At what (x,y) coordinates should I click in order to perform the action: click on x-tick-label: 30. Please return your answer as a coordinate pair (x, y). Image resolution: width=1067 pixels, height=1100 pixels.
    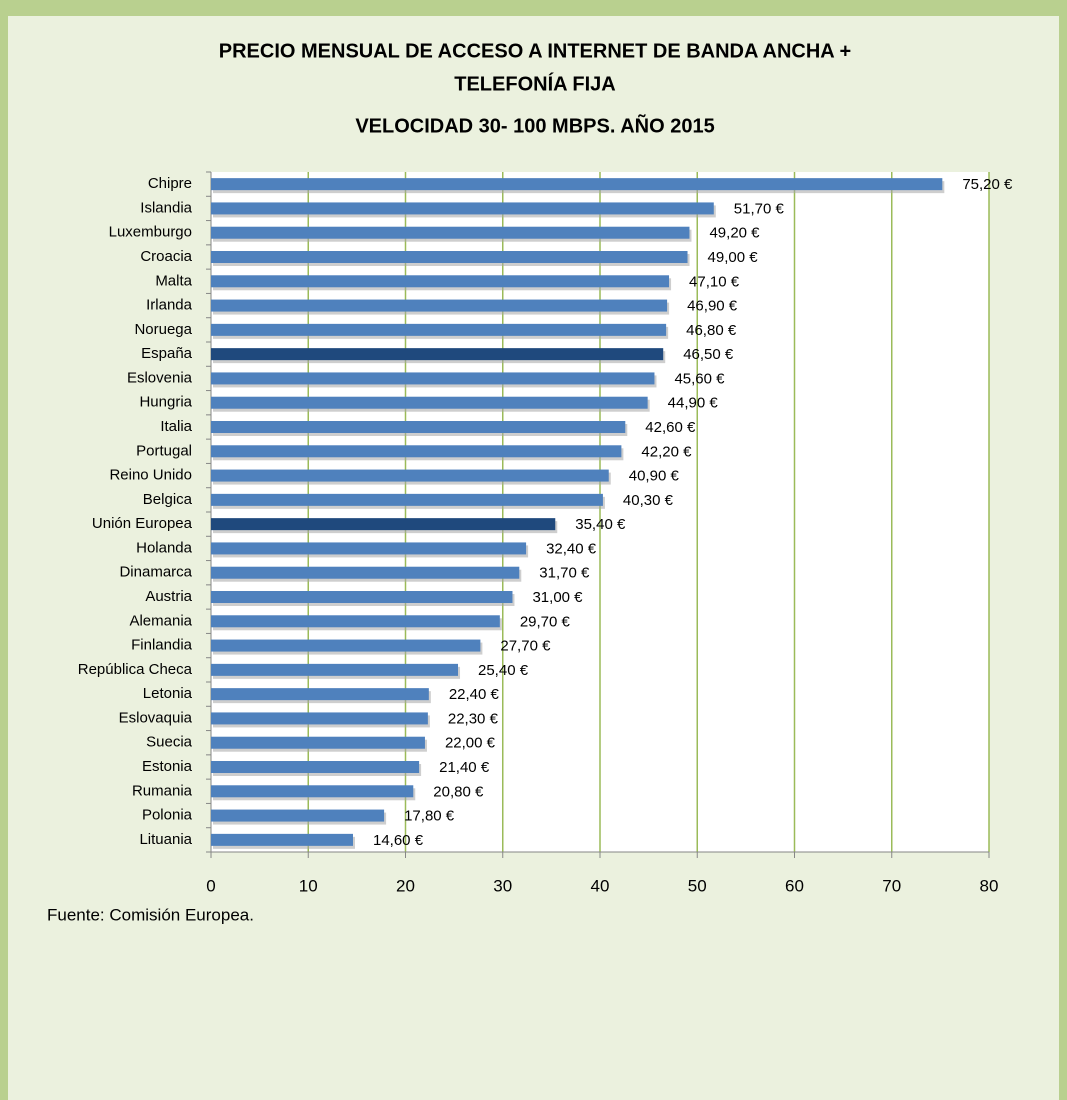
    Looking at the image, I should click on (502, 885).